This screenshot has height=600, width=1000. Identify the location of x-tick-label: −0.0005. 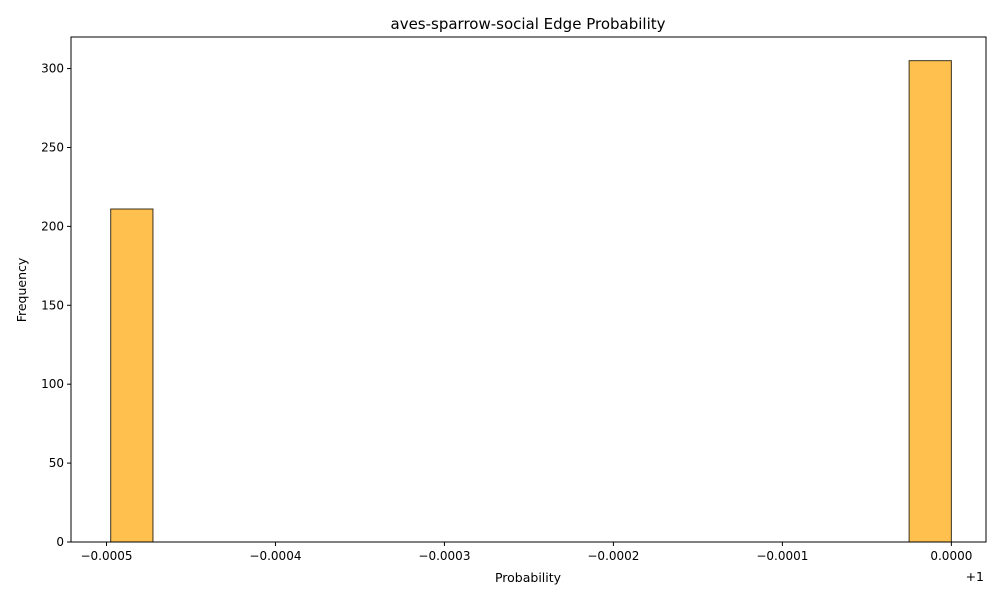
(106, 556).